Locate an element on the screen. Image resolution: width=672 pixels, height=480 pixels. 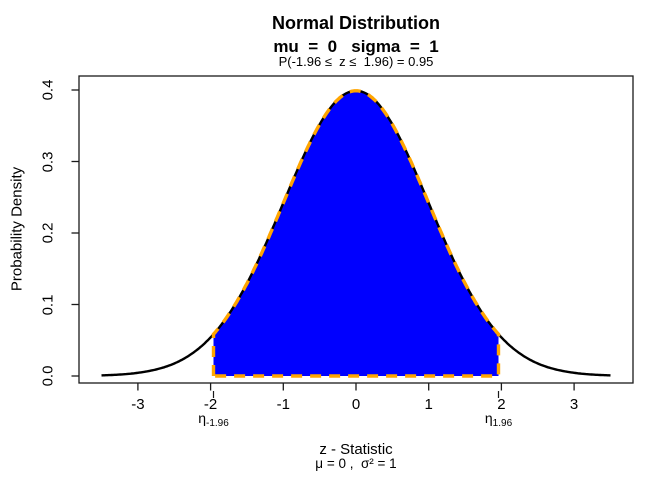
y-axis-title: Probability Density is located at coordinates (17, 229).